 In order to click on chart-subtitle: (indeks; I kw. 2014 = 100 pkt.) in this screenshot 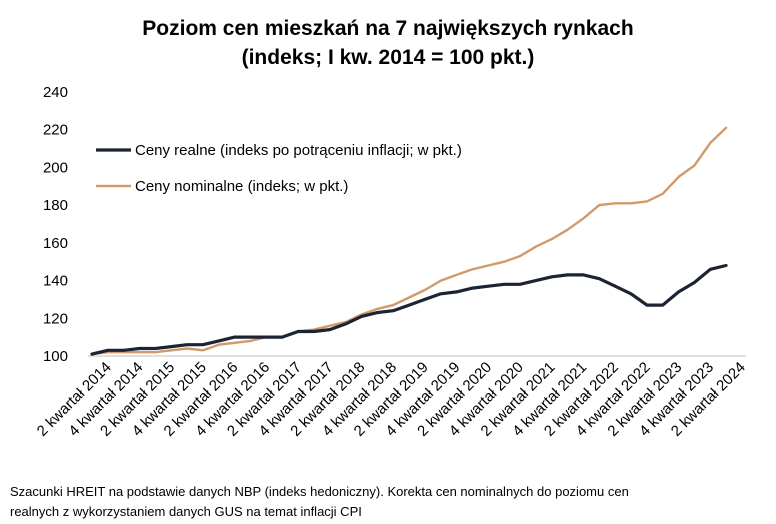, I will do `click(388, 57)`.